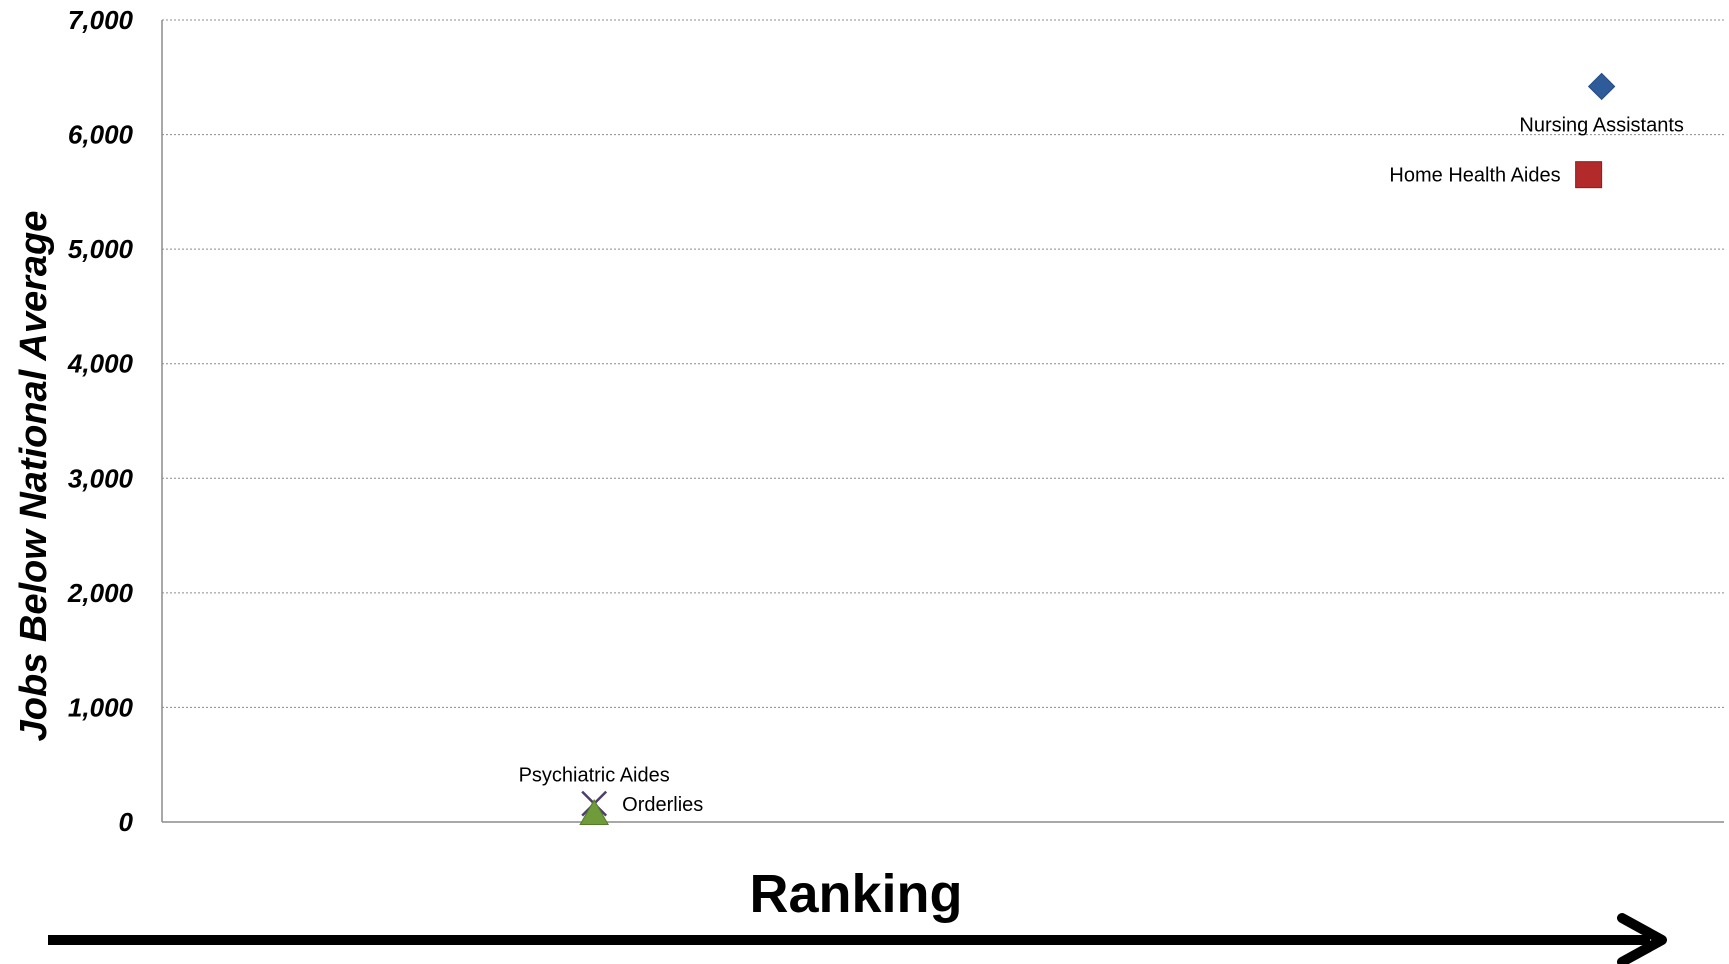 The image size is (1729, 964). I want to click on data-point-nursing-assistants, so click(1601, 86).